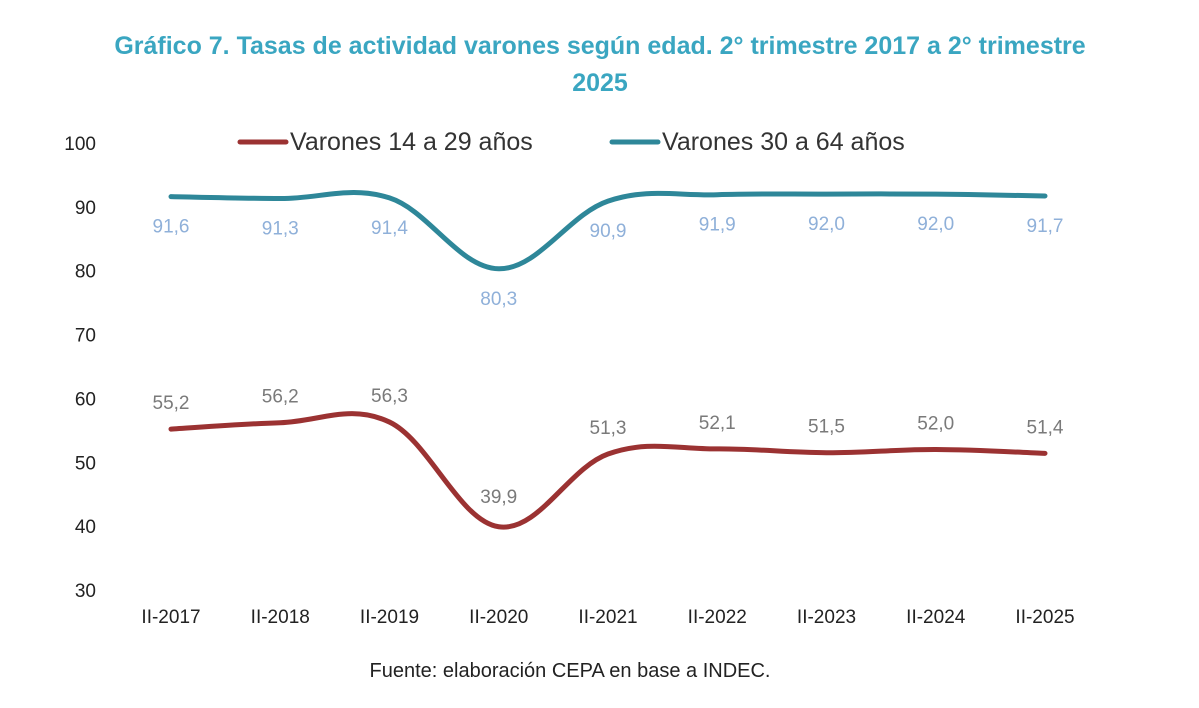  What do you see at coordinates (498, 617) in the screenshot?
I see `x-tick-label: II-2020` at bounding box center [498, 617].